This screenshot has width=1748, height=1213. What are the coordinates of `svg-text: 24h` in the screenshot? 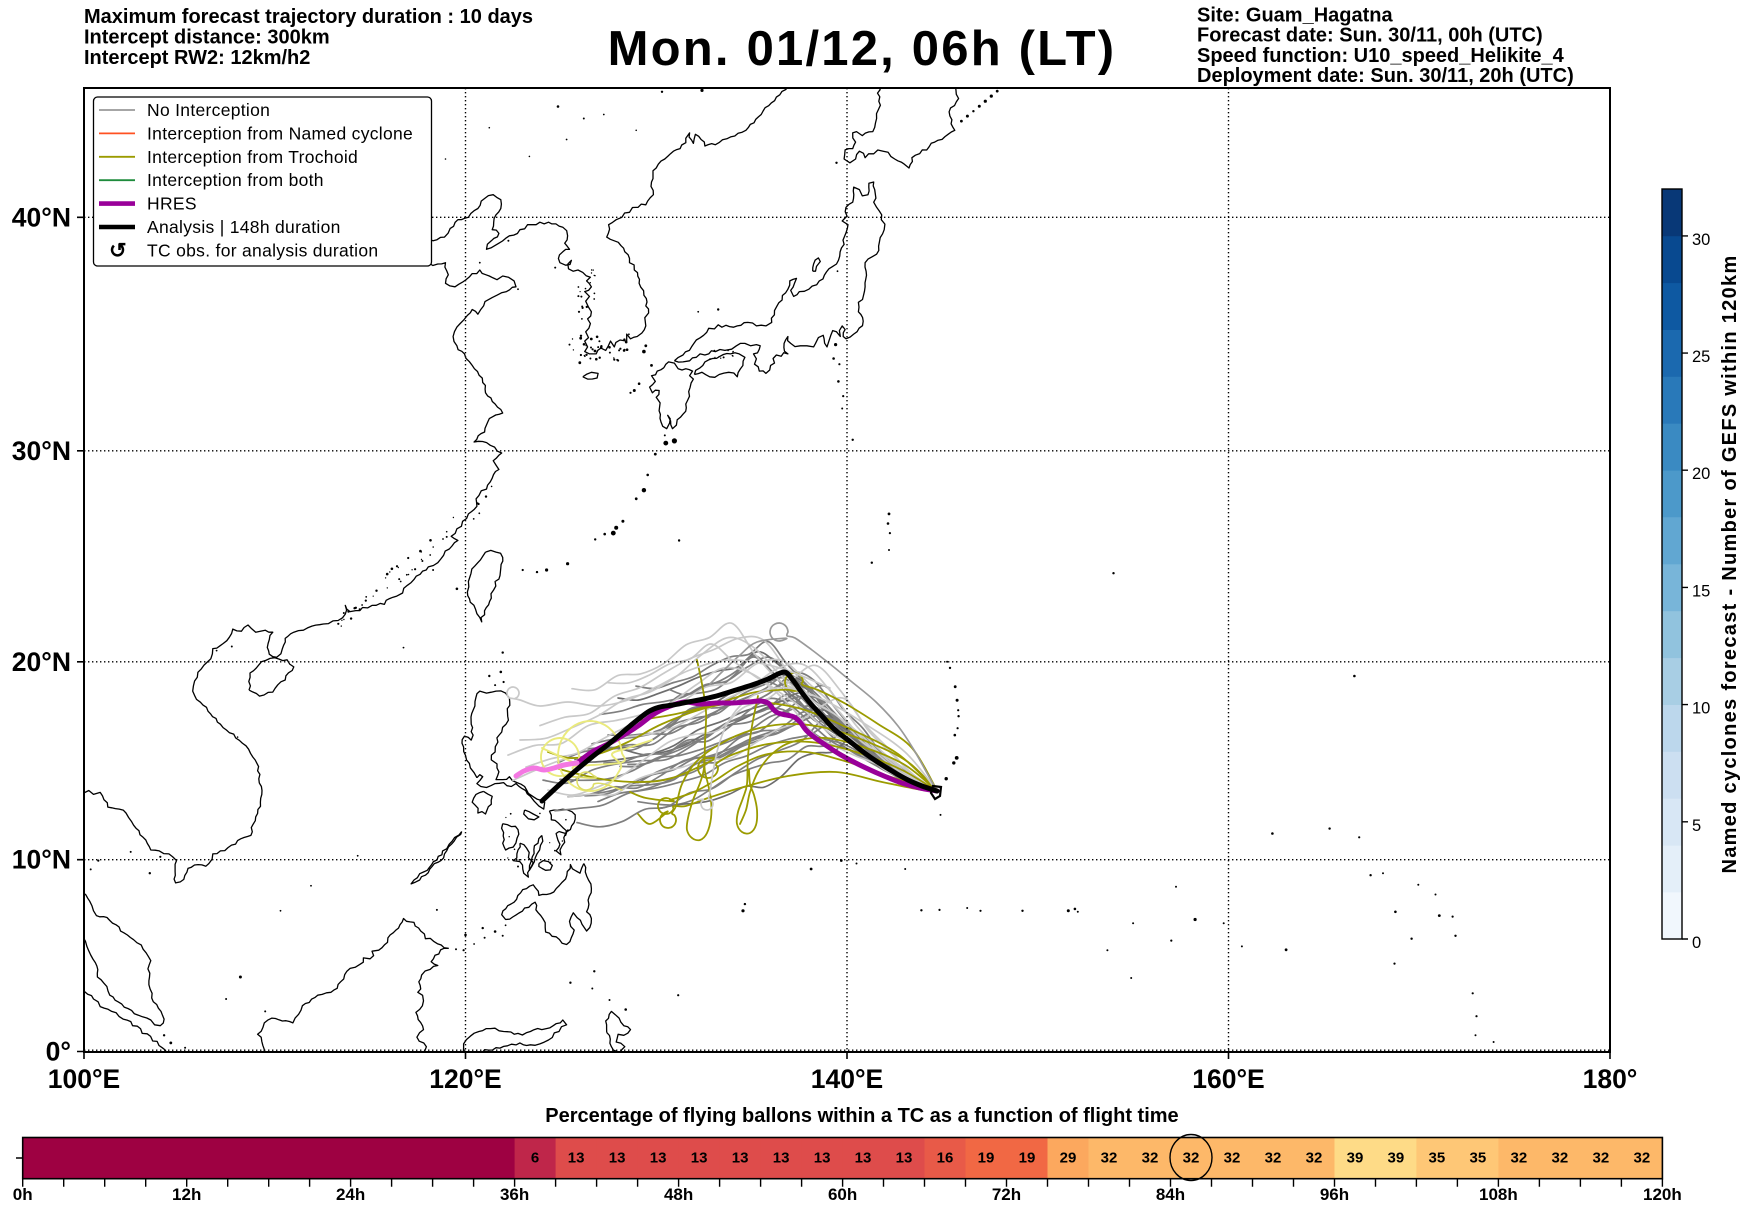 It's located at (350, 1194).